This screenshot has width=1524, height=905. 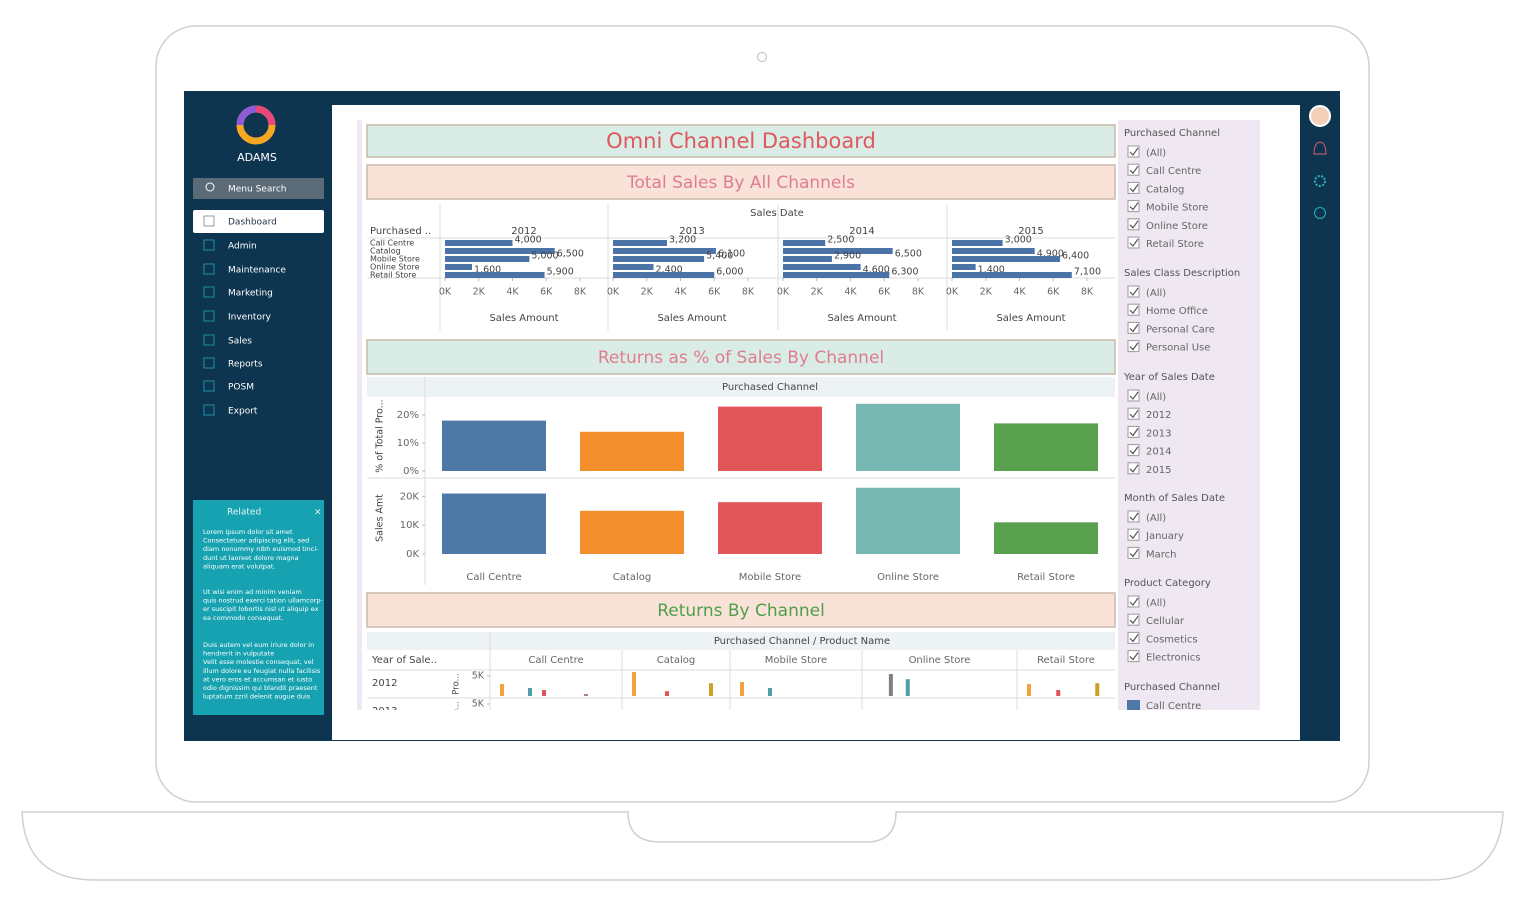 I want to click on brand: ADAMS, so click(x=257, y=157).